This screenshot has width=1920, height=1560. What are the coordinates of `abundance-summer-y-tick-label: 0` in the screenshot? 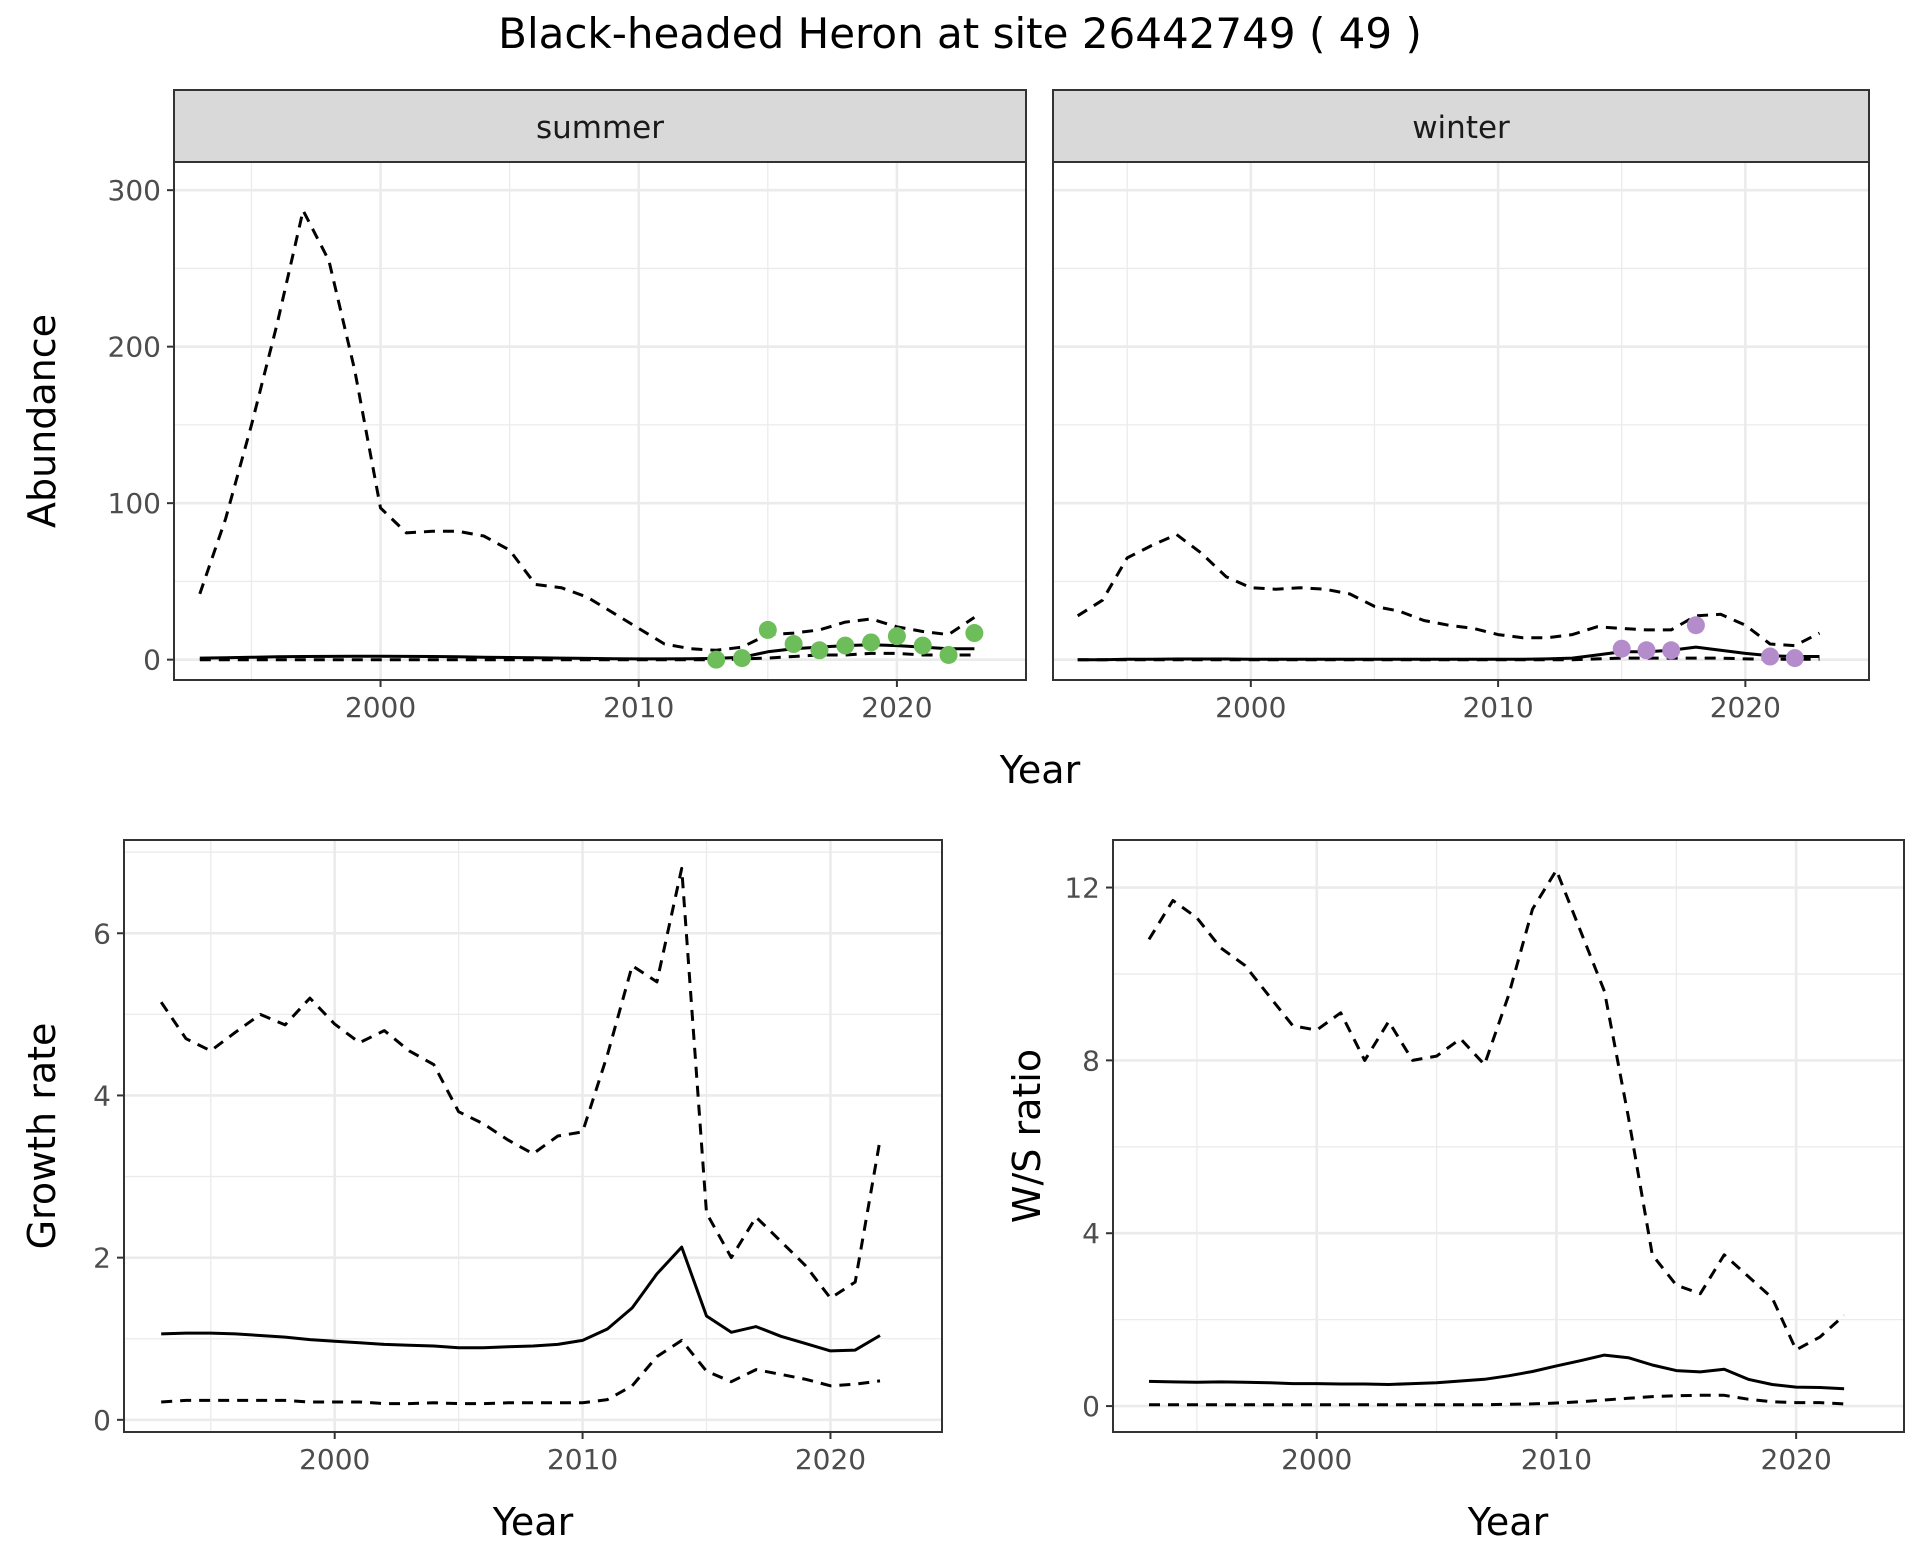 It's located at (152, 660).